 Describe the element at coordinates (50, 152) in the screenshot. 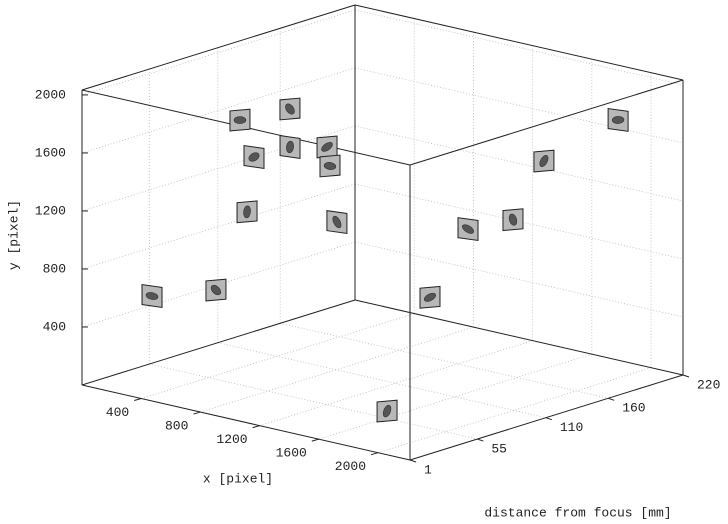

I see `y-tick-label: 1600` at that location.